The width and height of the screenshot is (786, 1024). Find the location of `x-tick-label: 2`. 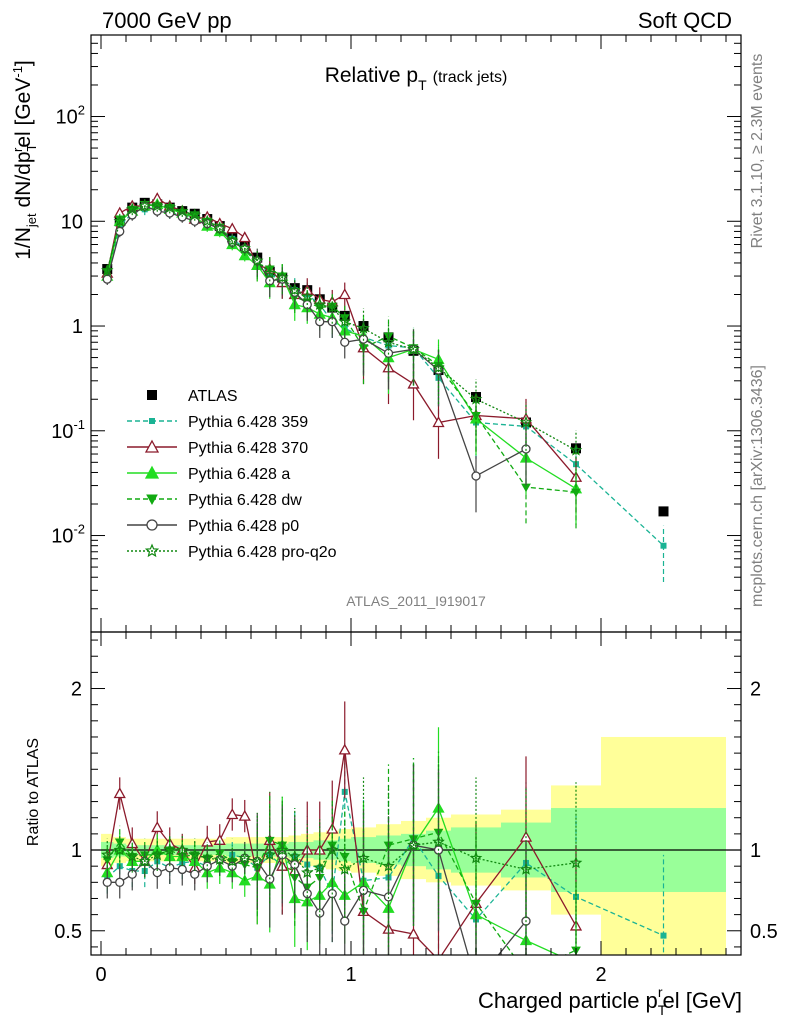

x-tick-label: 2 is located at coordinates (600, 975).